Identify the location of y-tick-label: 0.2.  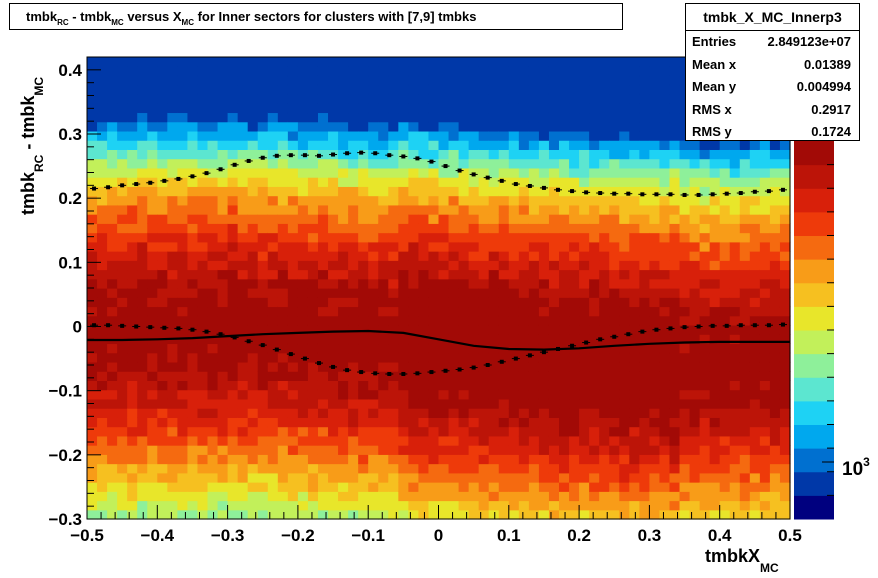
(70, 198).